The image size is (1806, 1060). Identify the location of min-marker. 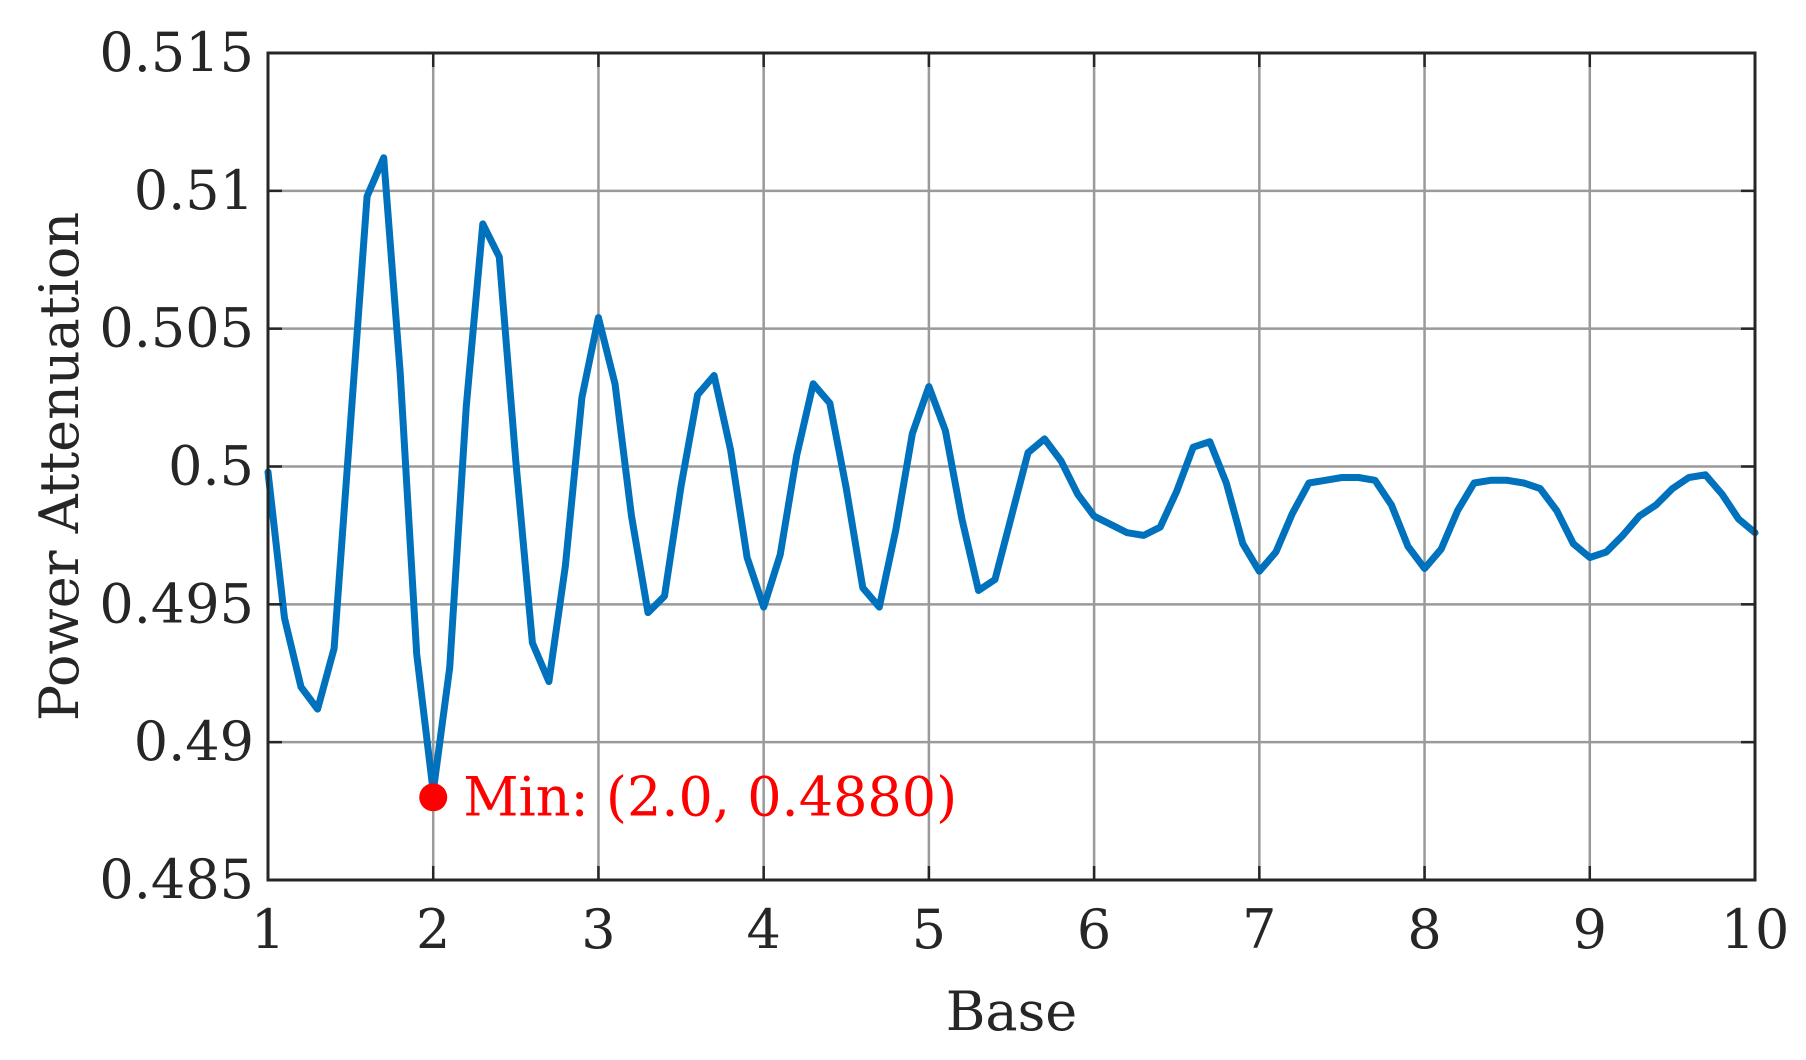
(433, 797).